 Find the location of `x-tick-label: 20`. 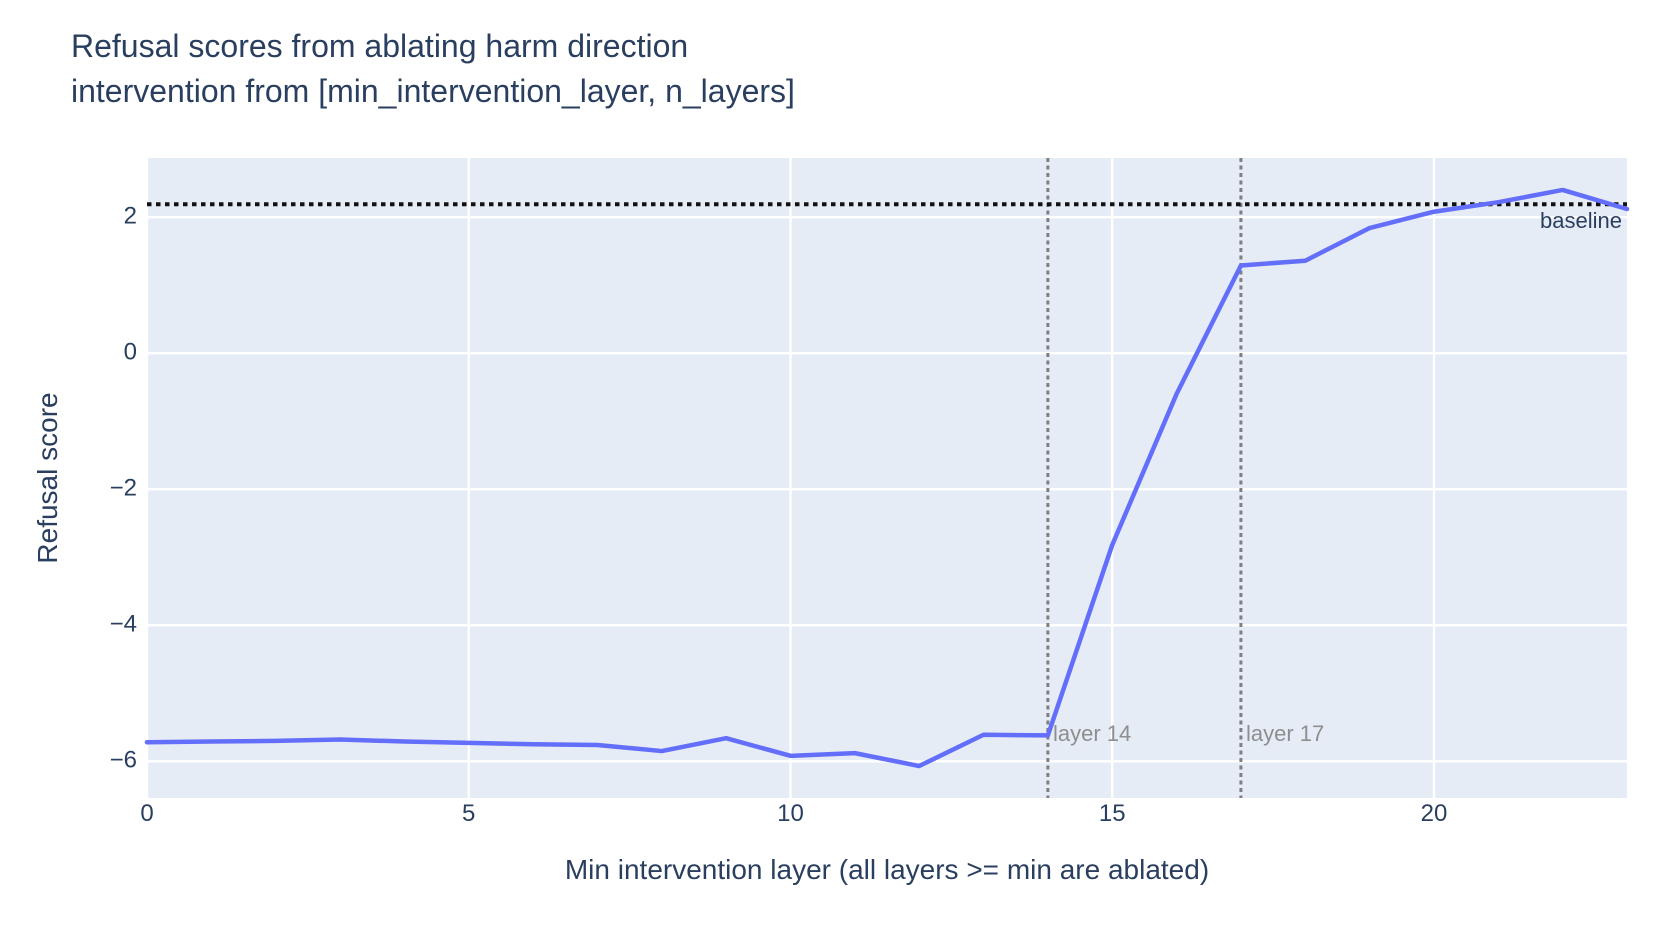

x-tick-label: 20 is located at coordinates (1434, 813).